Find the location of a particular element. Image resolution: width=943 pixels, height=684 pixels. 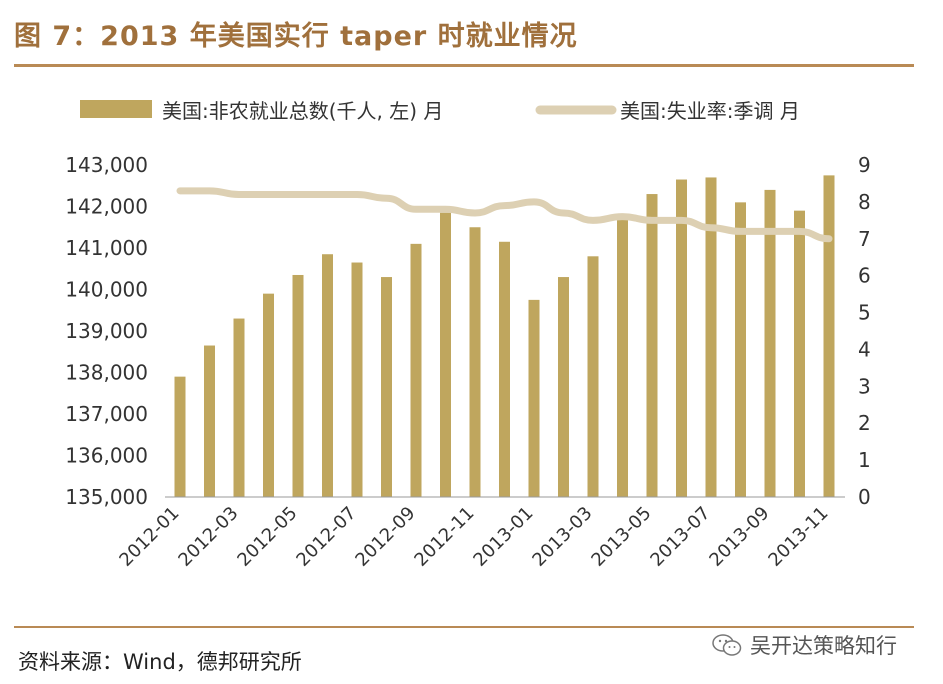

chart-legend: 美国:非农就业总数(千人, 左) 月 美国:失业率:季调 月 is located at coordinates (440, 111).